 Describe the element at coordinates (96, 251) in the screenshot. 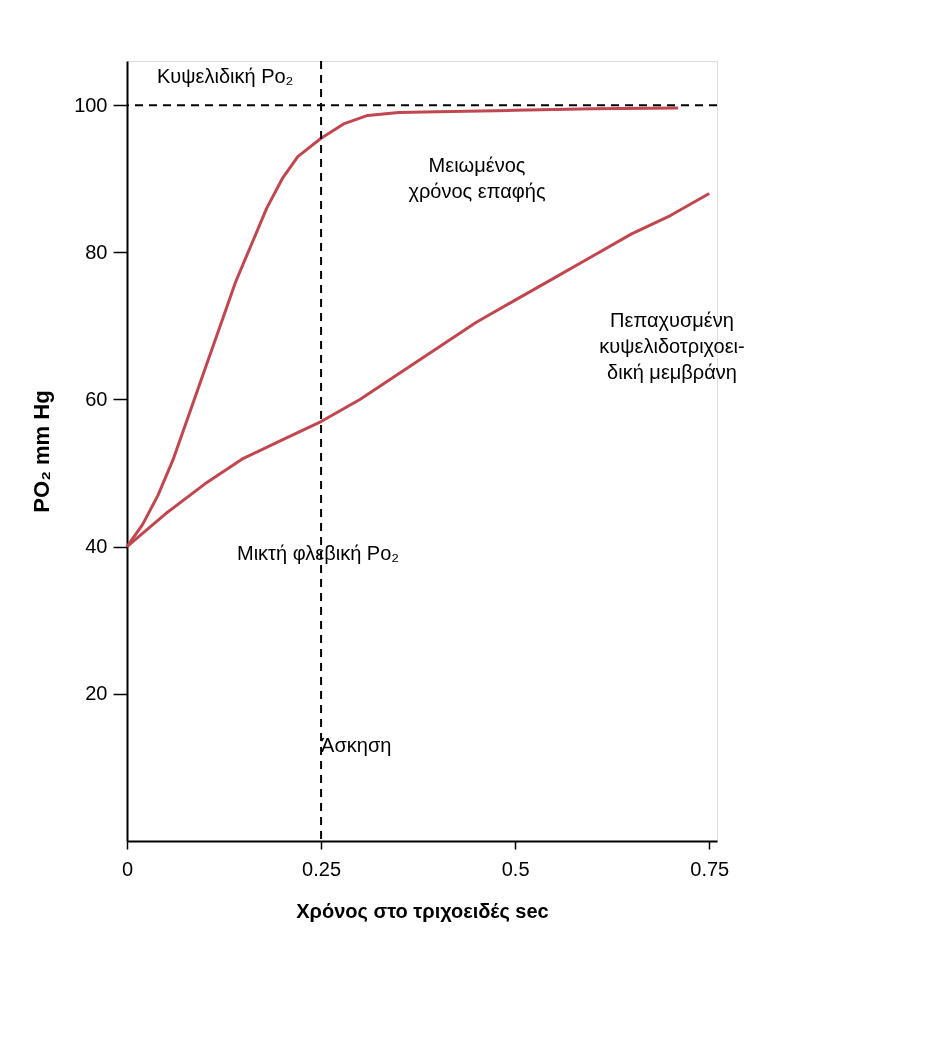

I see `y-tick-label: 80` at that location.